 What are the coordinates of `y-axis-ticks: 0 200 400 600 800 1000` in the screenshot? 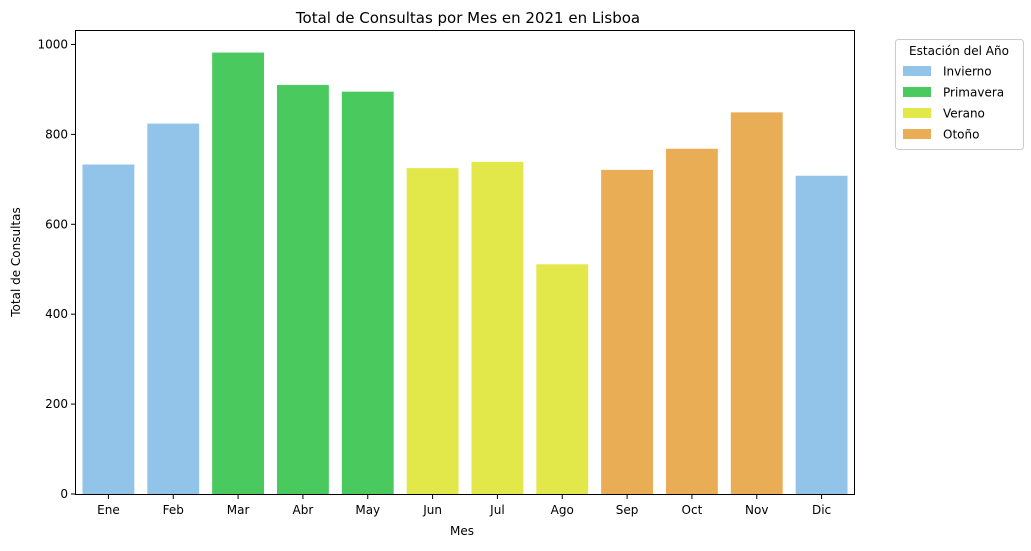 It's located at (56, 269).